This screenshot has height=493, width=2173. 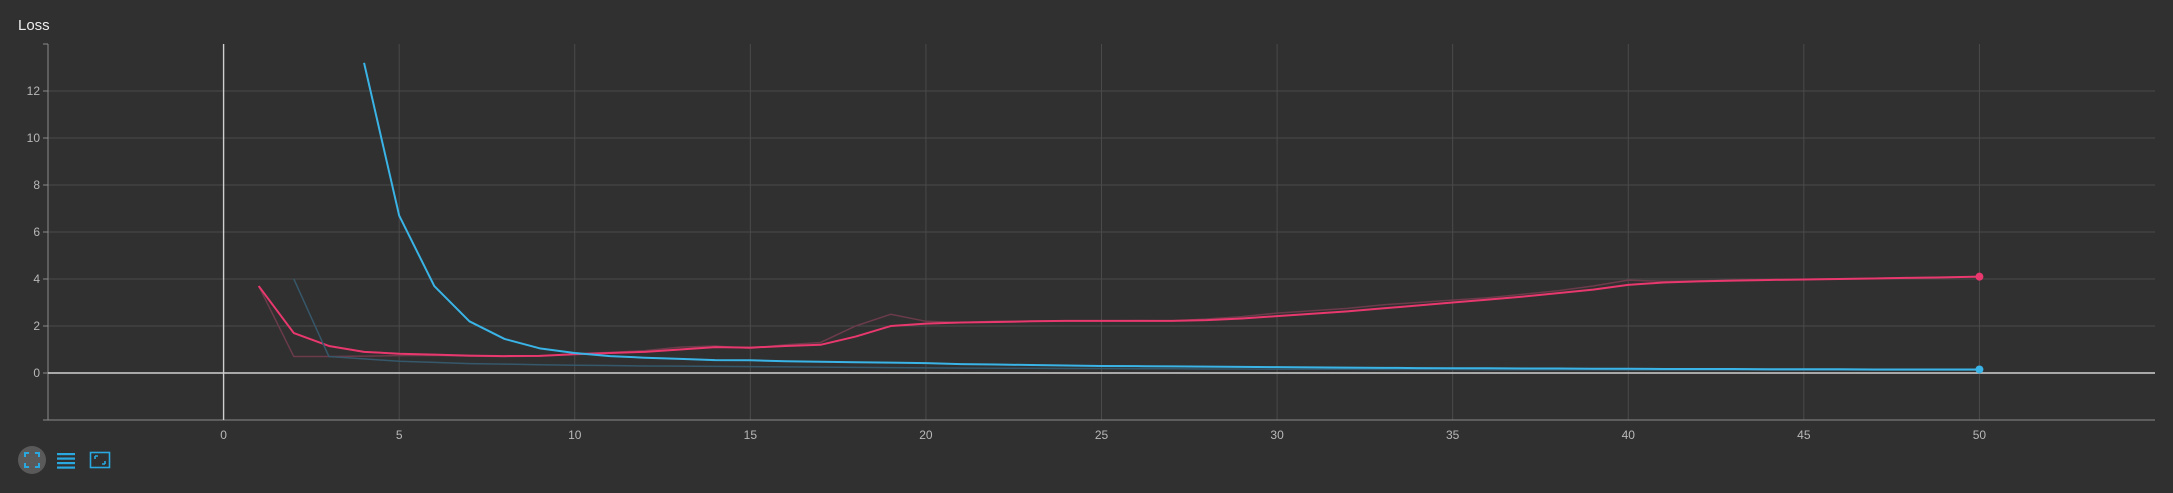 I want to click on toggle-log-scale-icon, so click(x=66, y=461).